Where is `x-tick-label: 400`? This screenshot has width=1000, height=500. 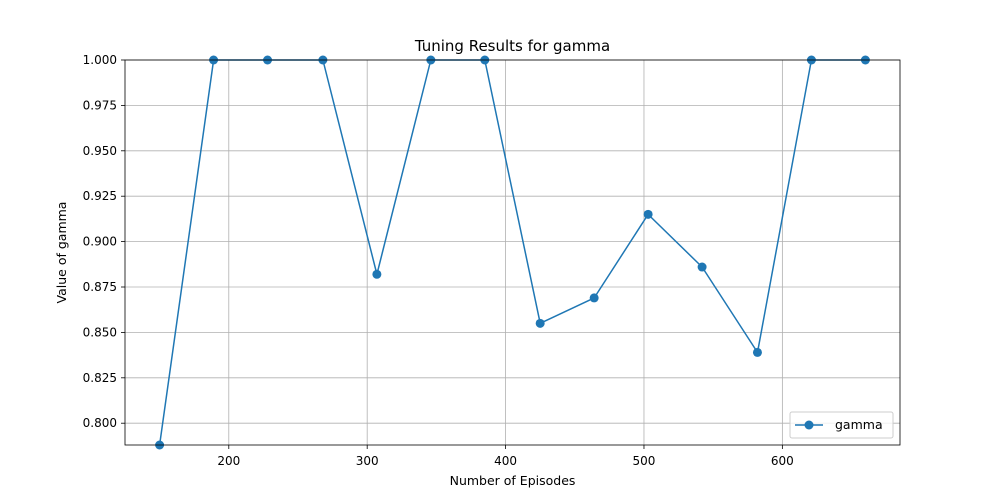 x-tick-label: 400 is located at coordinates (505, 461).